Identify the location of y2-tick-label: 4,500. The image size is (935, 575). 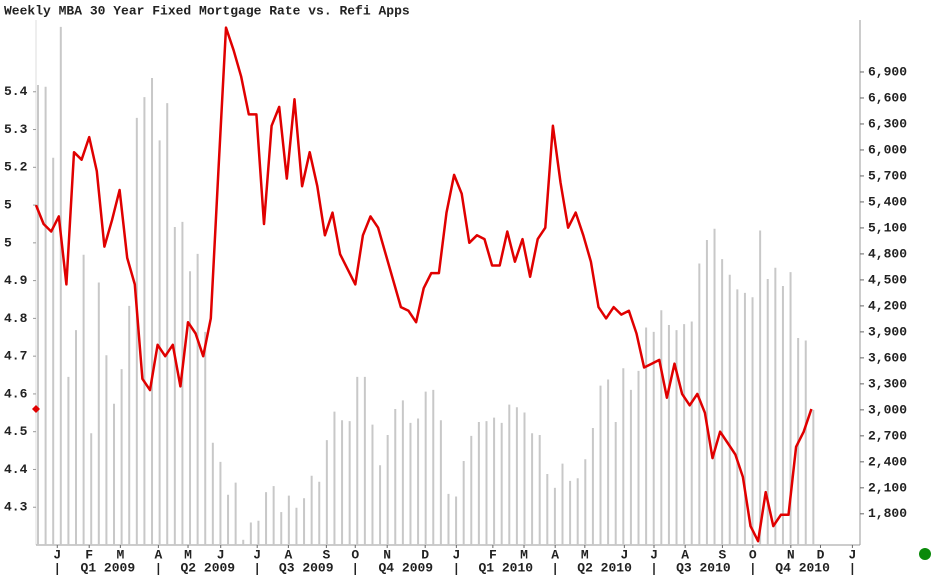
(887, 279).